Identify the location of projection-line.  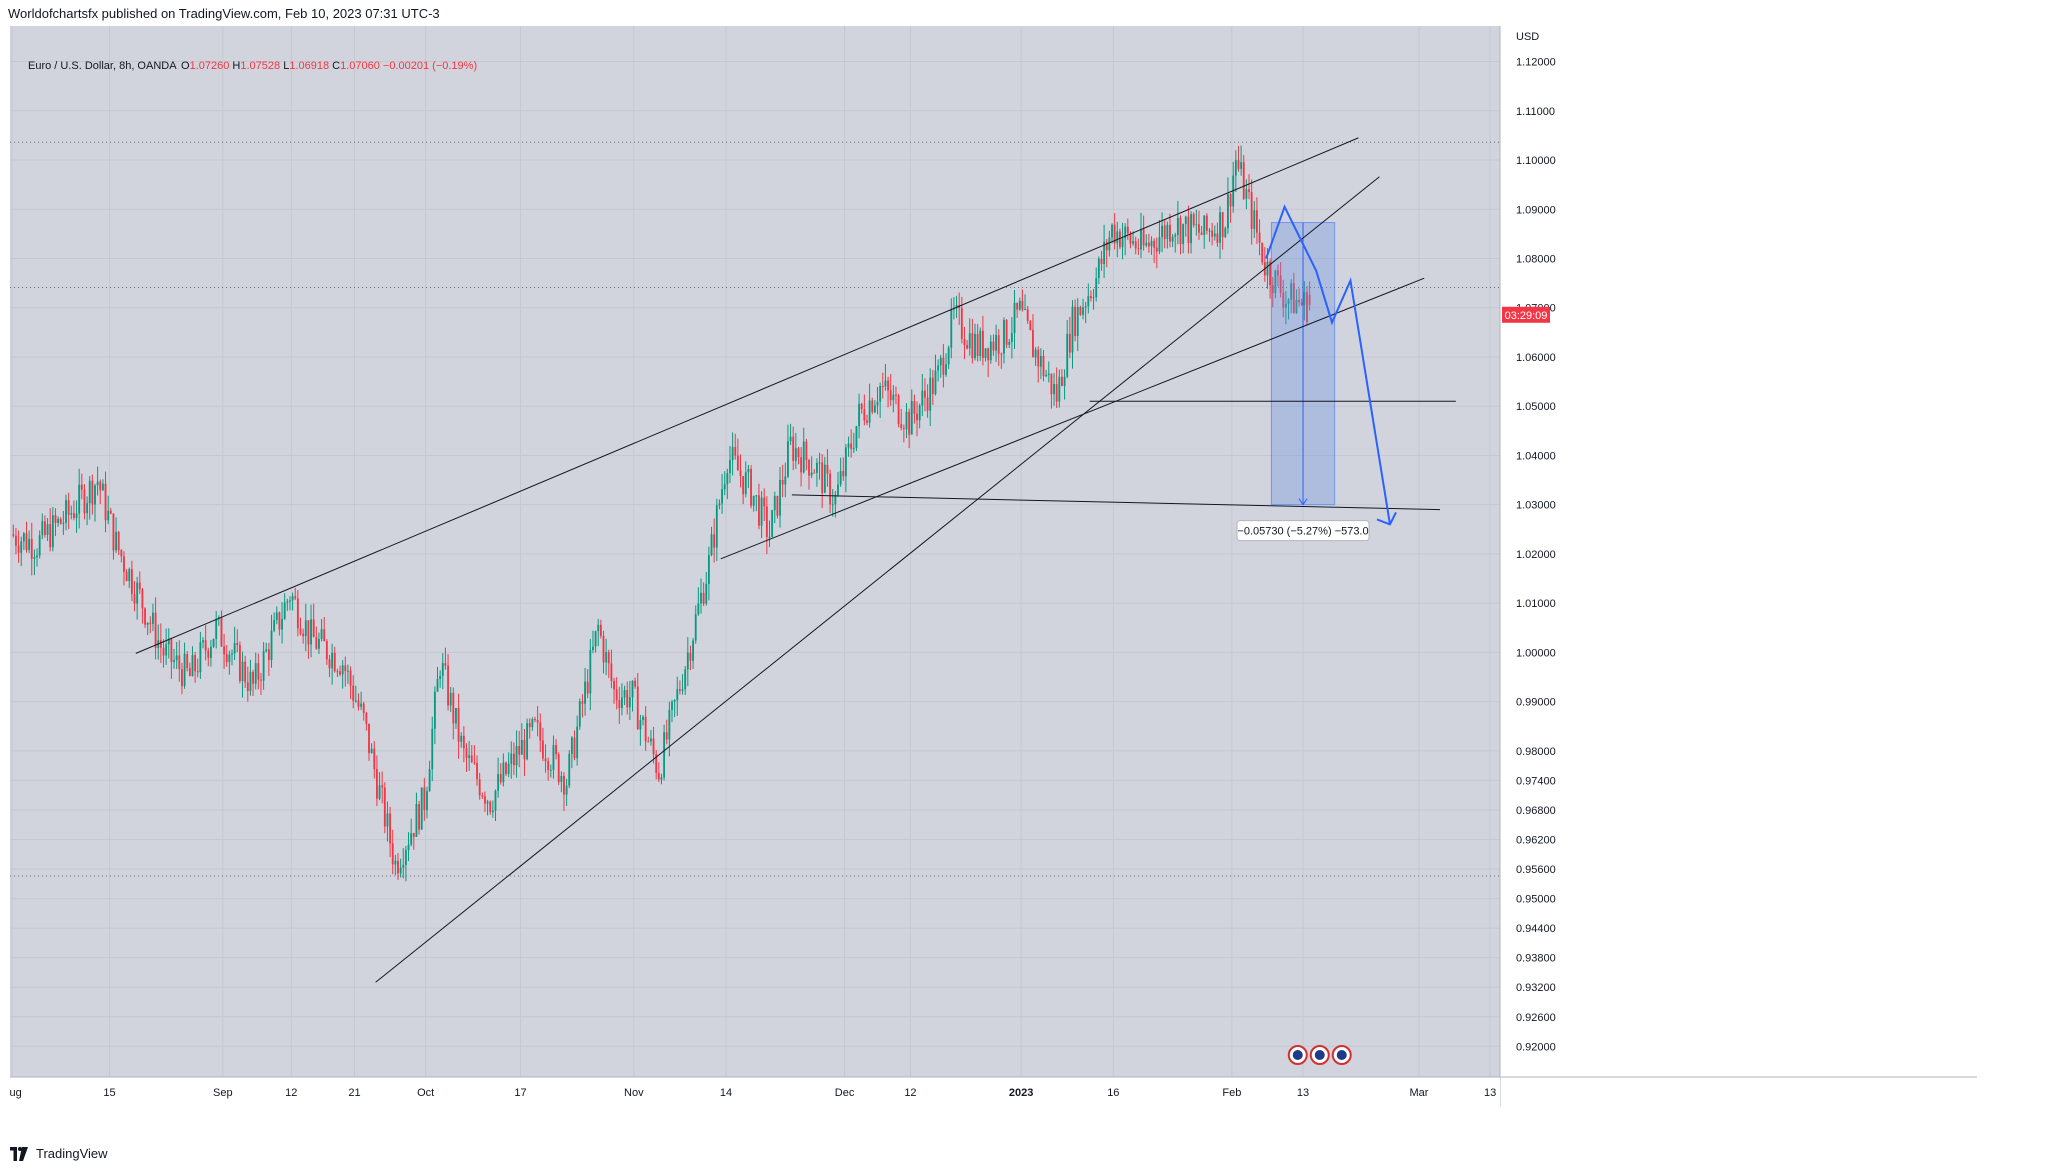
(1328, 364).